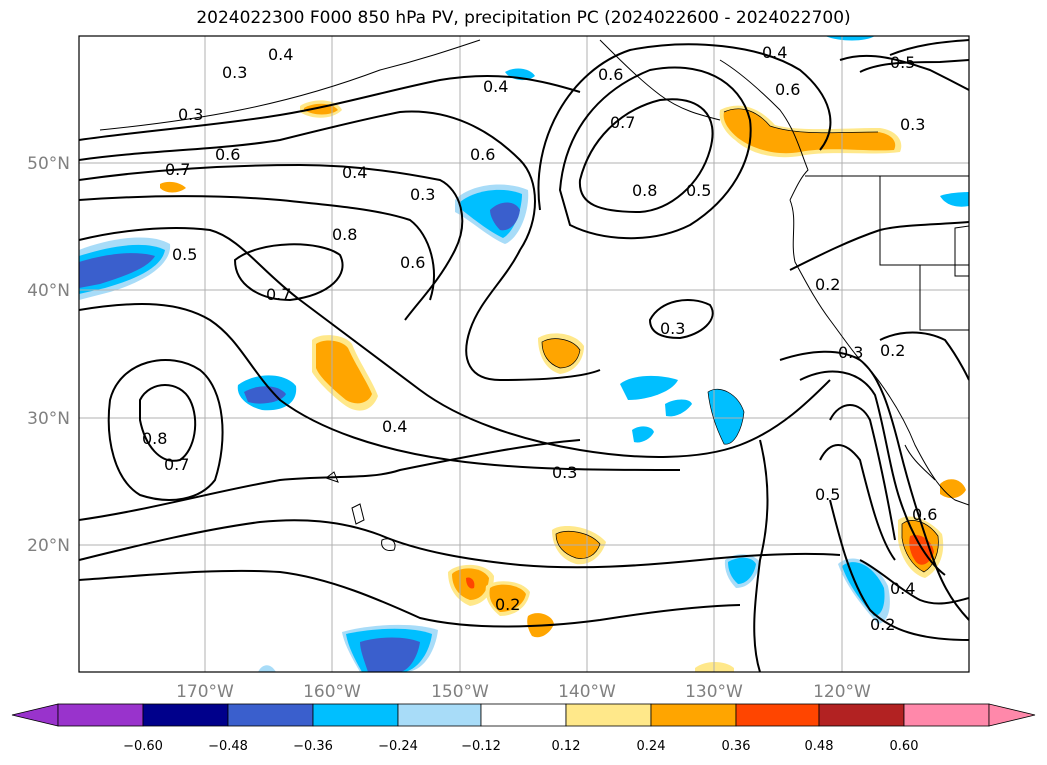  I want to click on colorbar-tick: 0.60, so click(904, 746).